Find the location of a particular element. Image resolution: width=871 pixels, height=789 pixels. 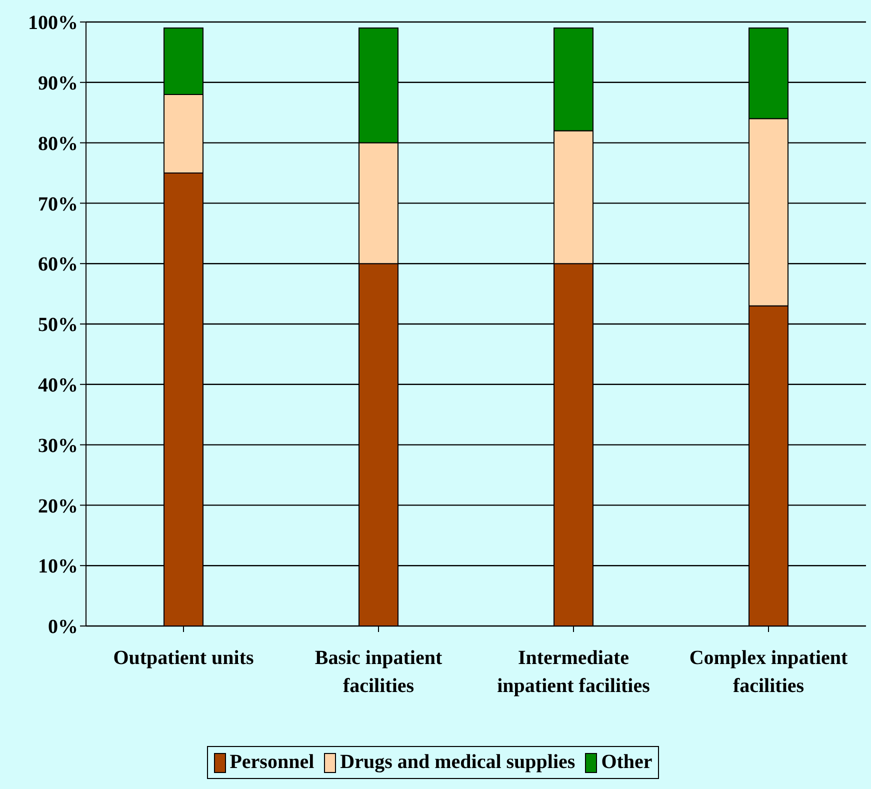

y-tick-label: 0% is located at coordinates (63, 627).